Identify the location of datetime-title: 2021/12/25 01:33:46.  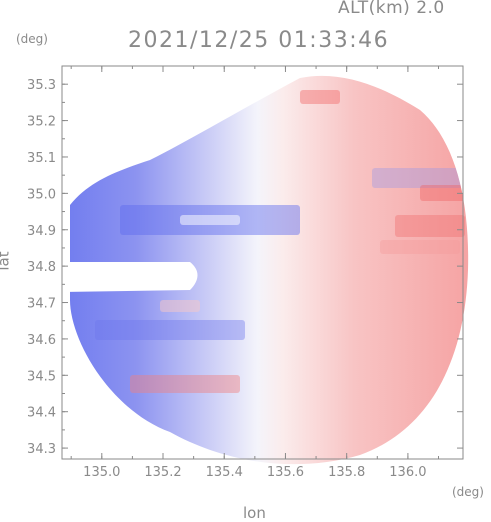
(259, 40).